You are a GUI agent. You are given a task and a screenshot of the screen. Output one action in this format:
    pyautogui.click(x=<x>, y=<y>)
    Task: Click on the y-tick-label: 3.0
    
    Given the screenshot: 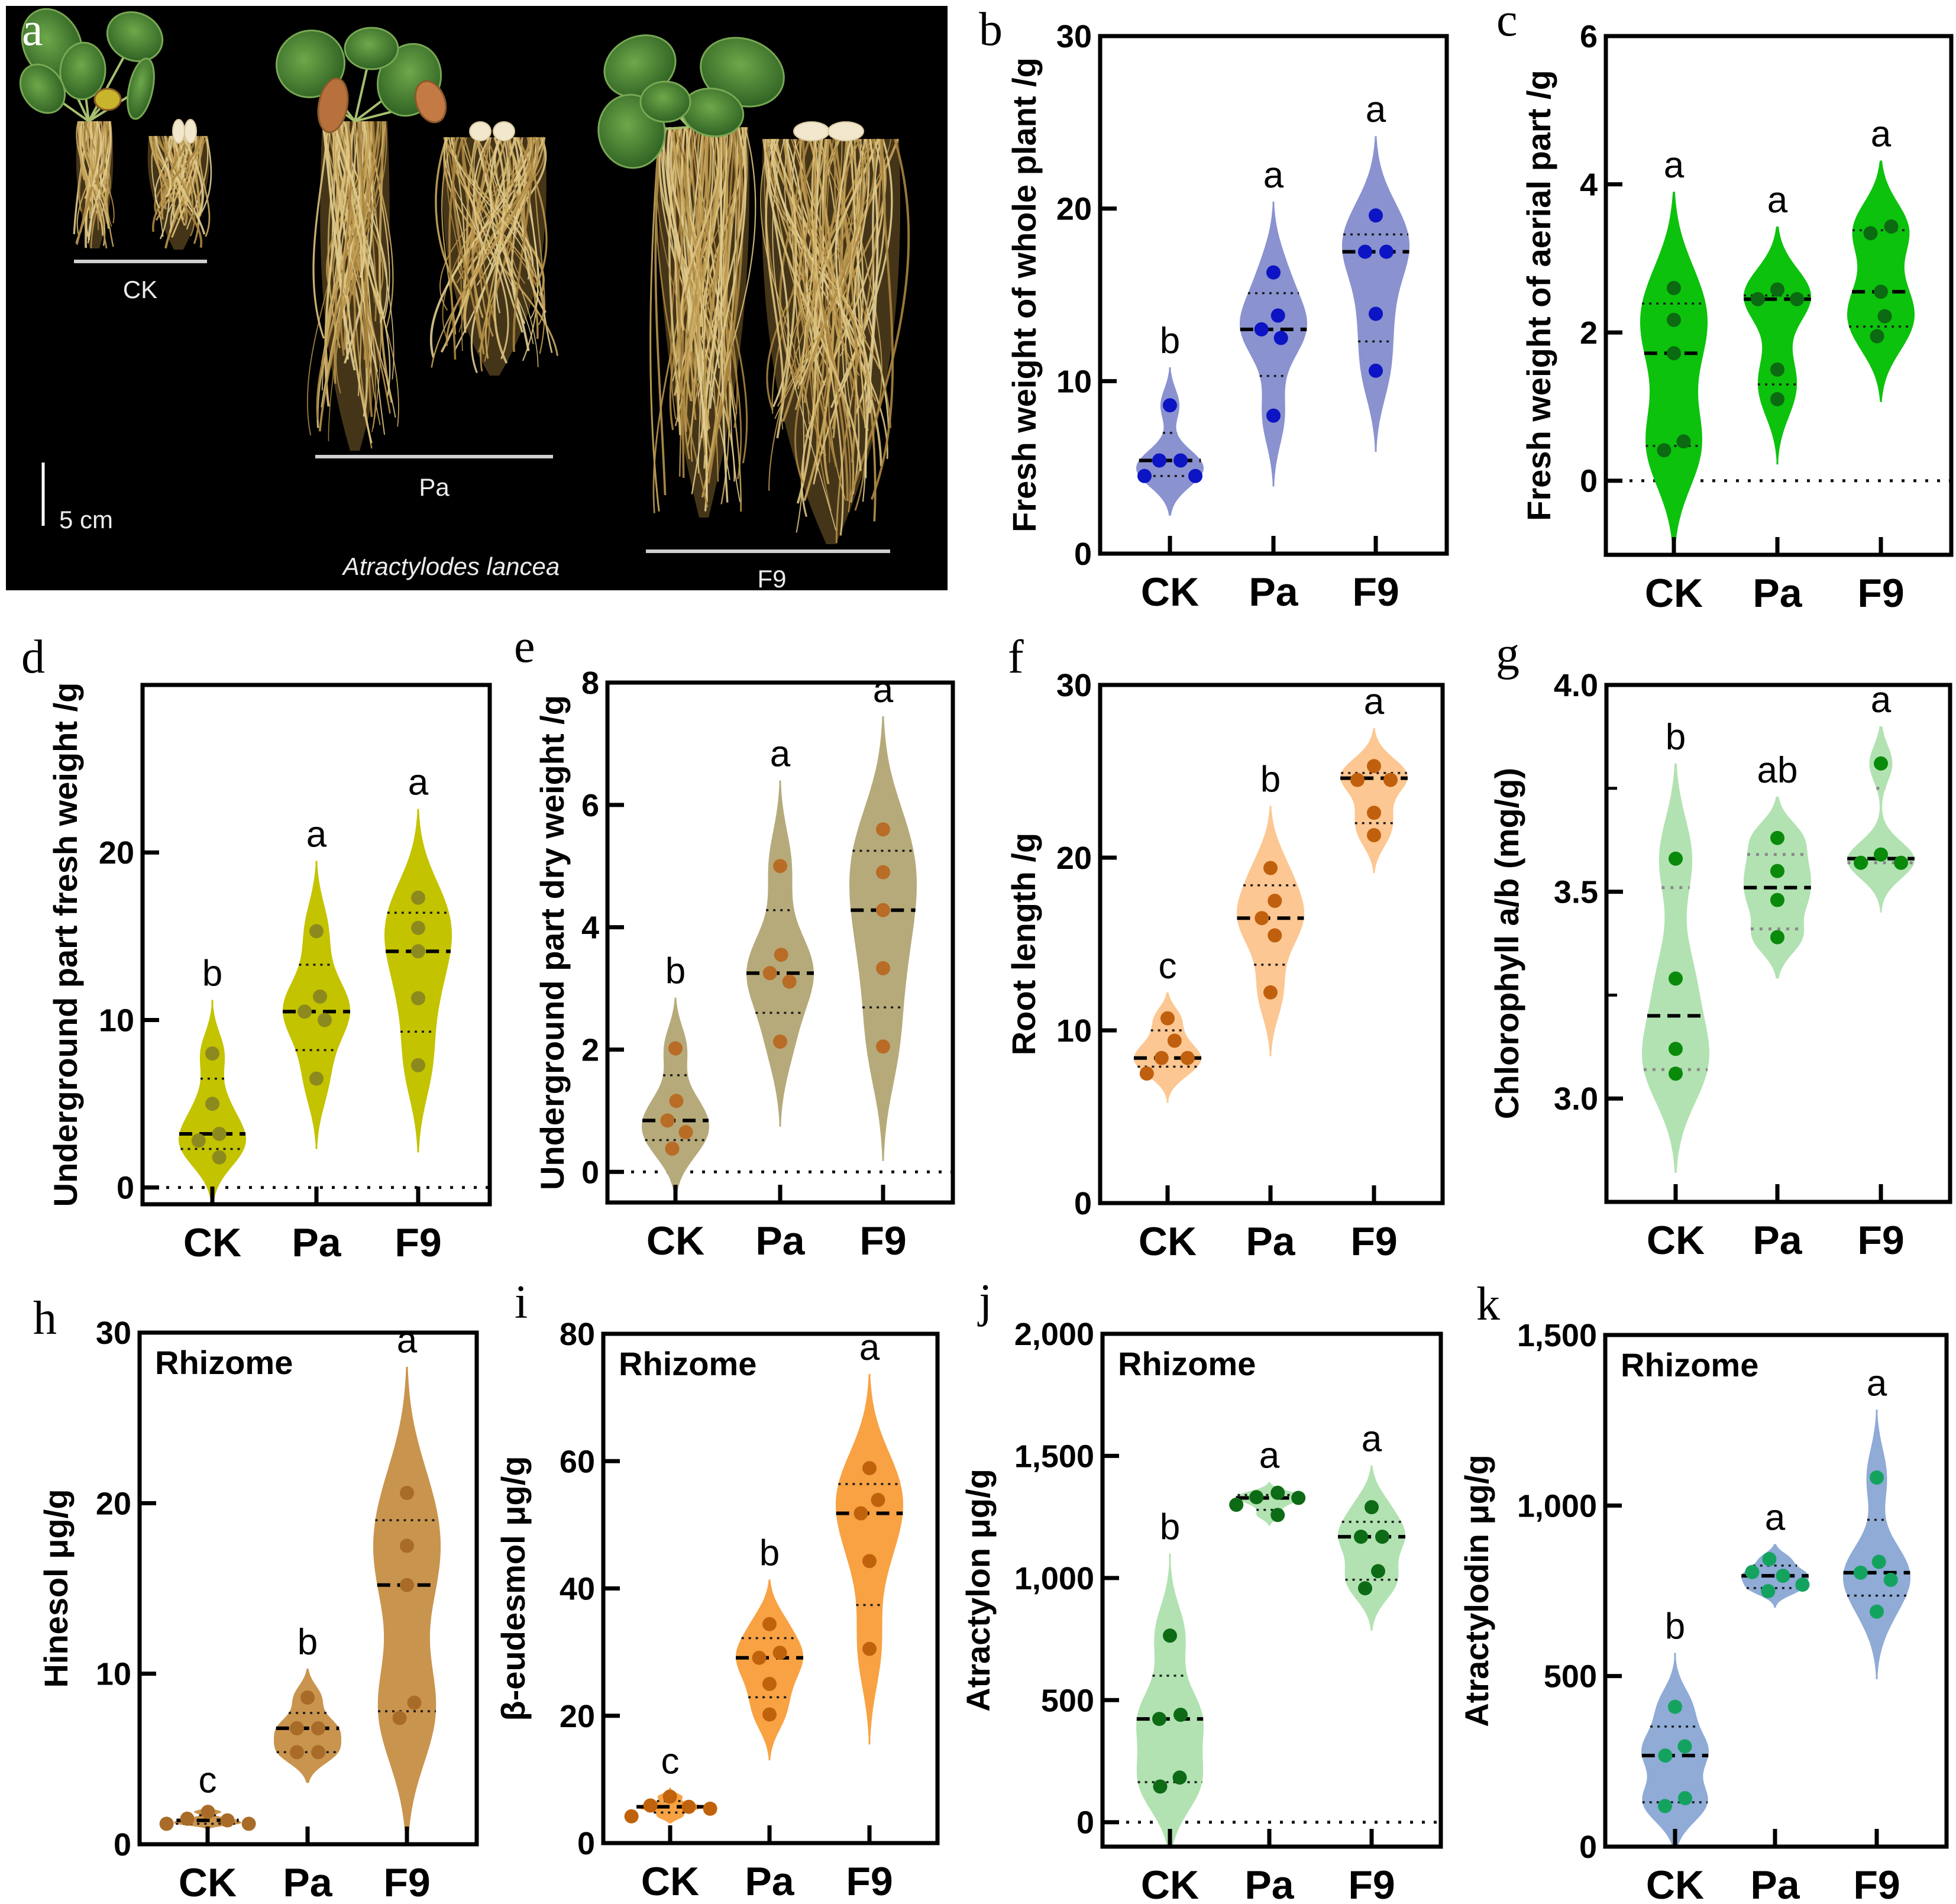 What is the action you would take?
    pyautogui.click(x=1576, y=1099)
    